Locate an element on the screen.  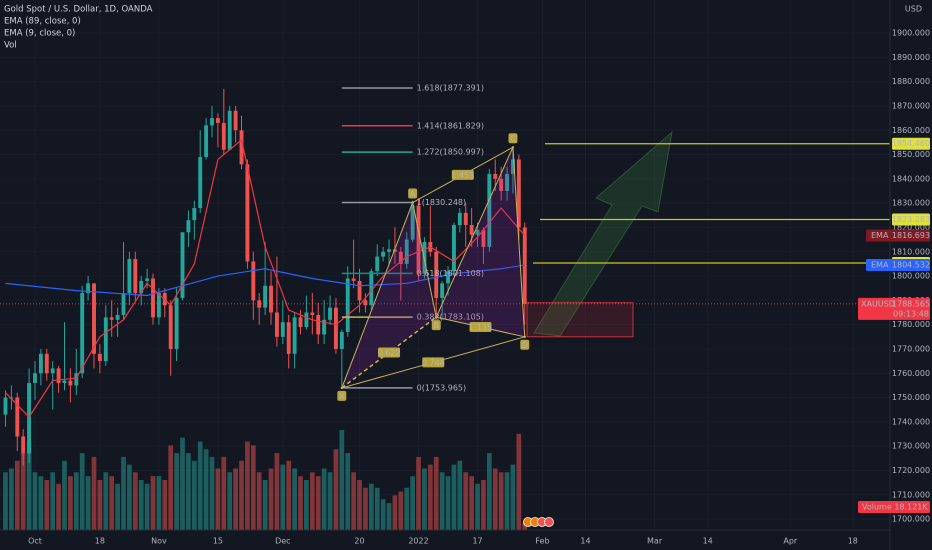
ema-tag is located at coordinates (898, 235).